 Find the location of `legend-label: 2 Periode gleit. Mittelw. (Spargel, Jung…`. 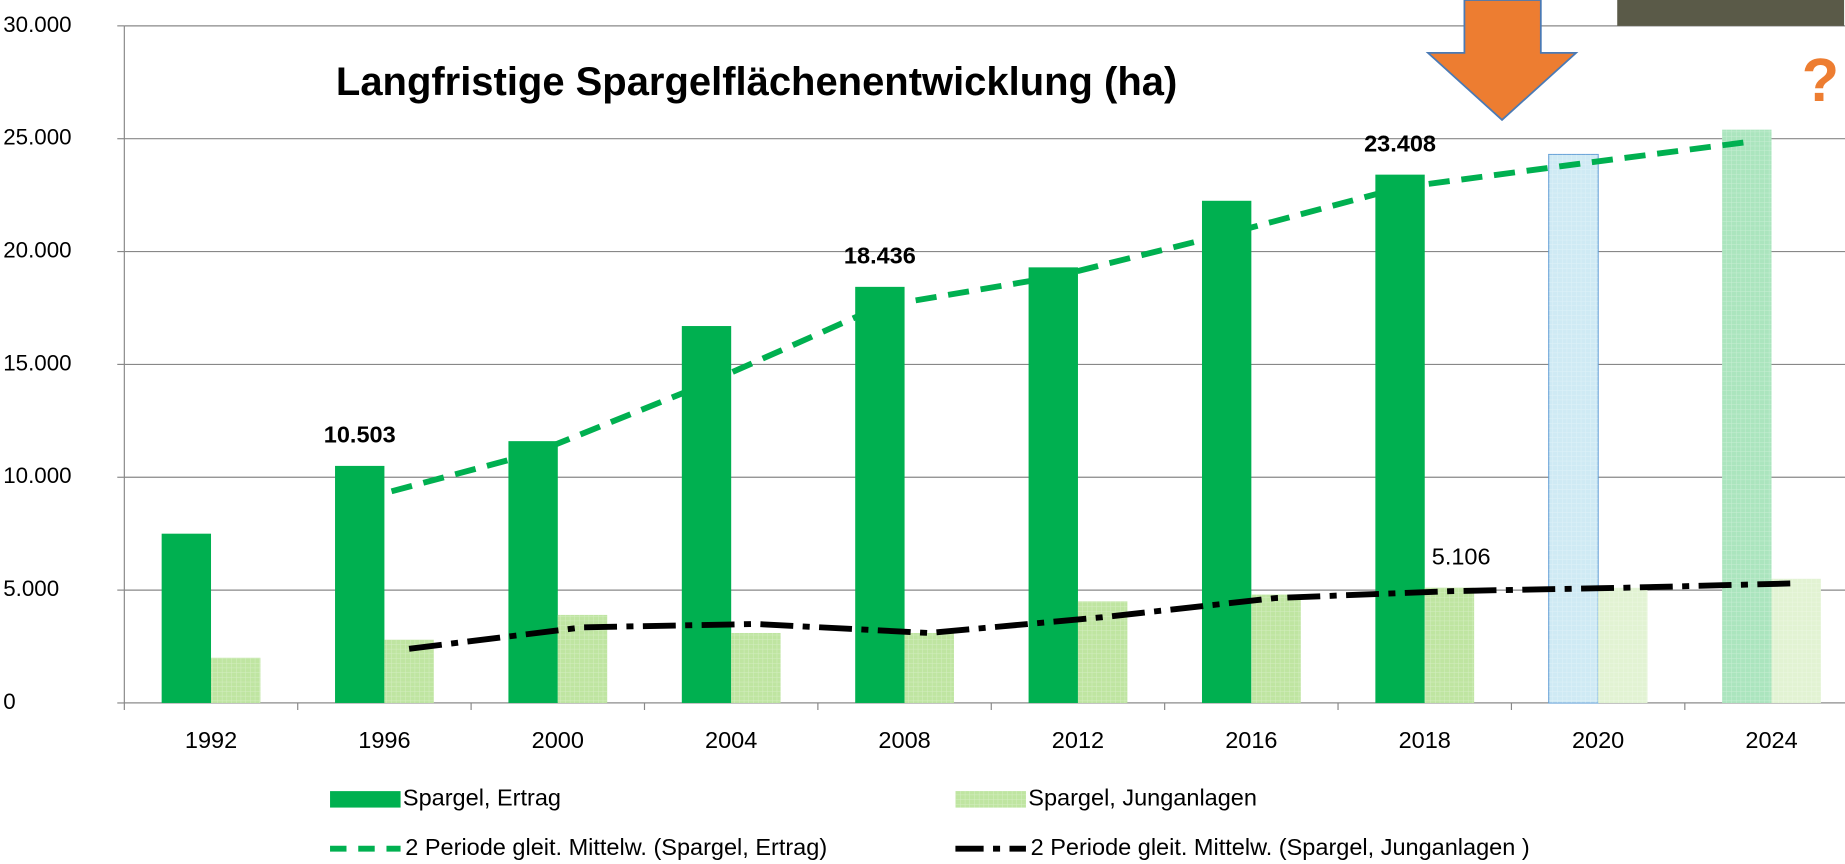

legend-label: 2 Periode gleit. Mittelw. (Spargel, Jung… is located at coordinates (1280, 847).